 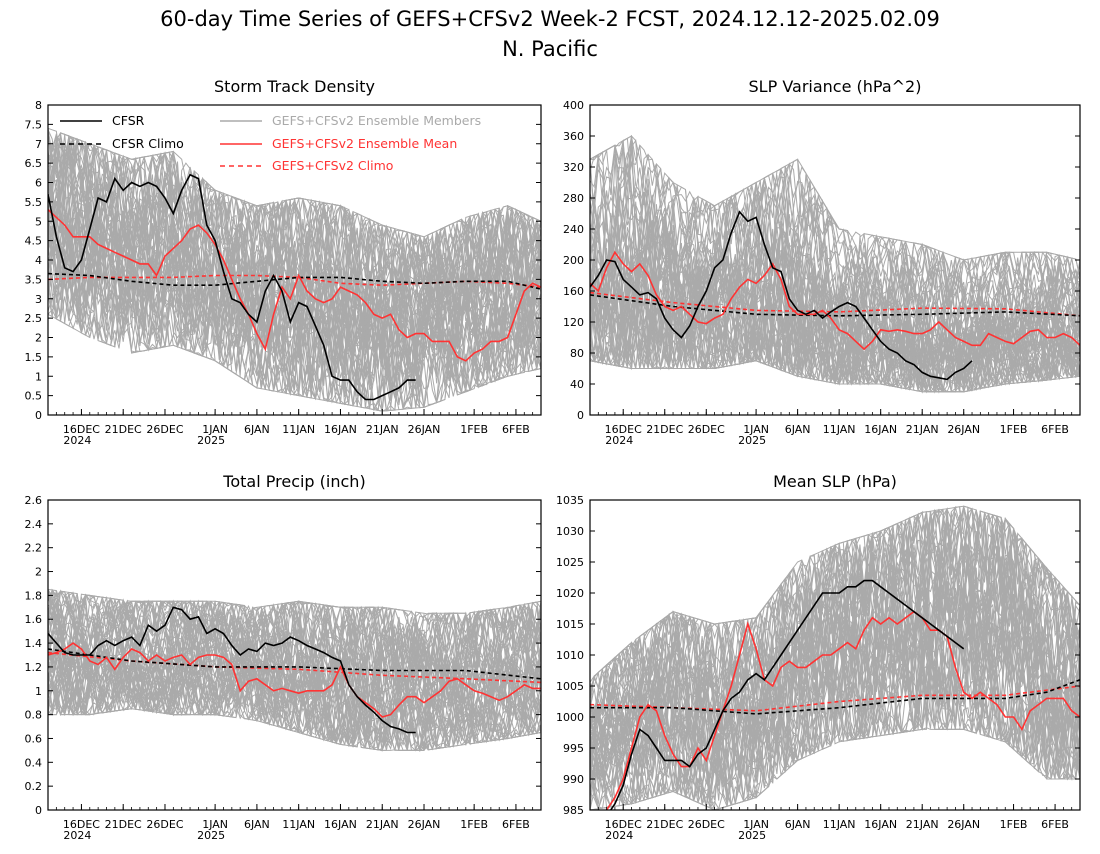 What do you see at coordinates (573, 105) in the screenshot?
I see `y-tick-label: 400` at bounding box center [573, 105].